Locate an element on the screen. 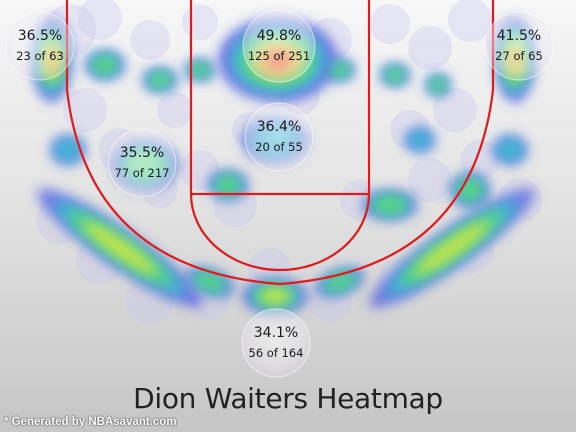  zone-count-label: 77 of 217 is located at coordinates (142, 173).